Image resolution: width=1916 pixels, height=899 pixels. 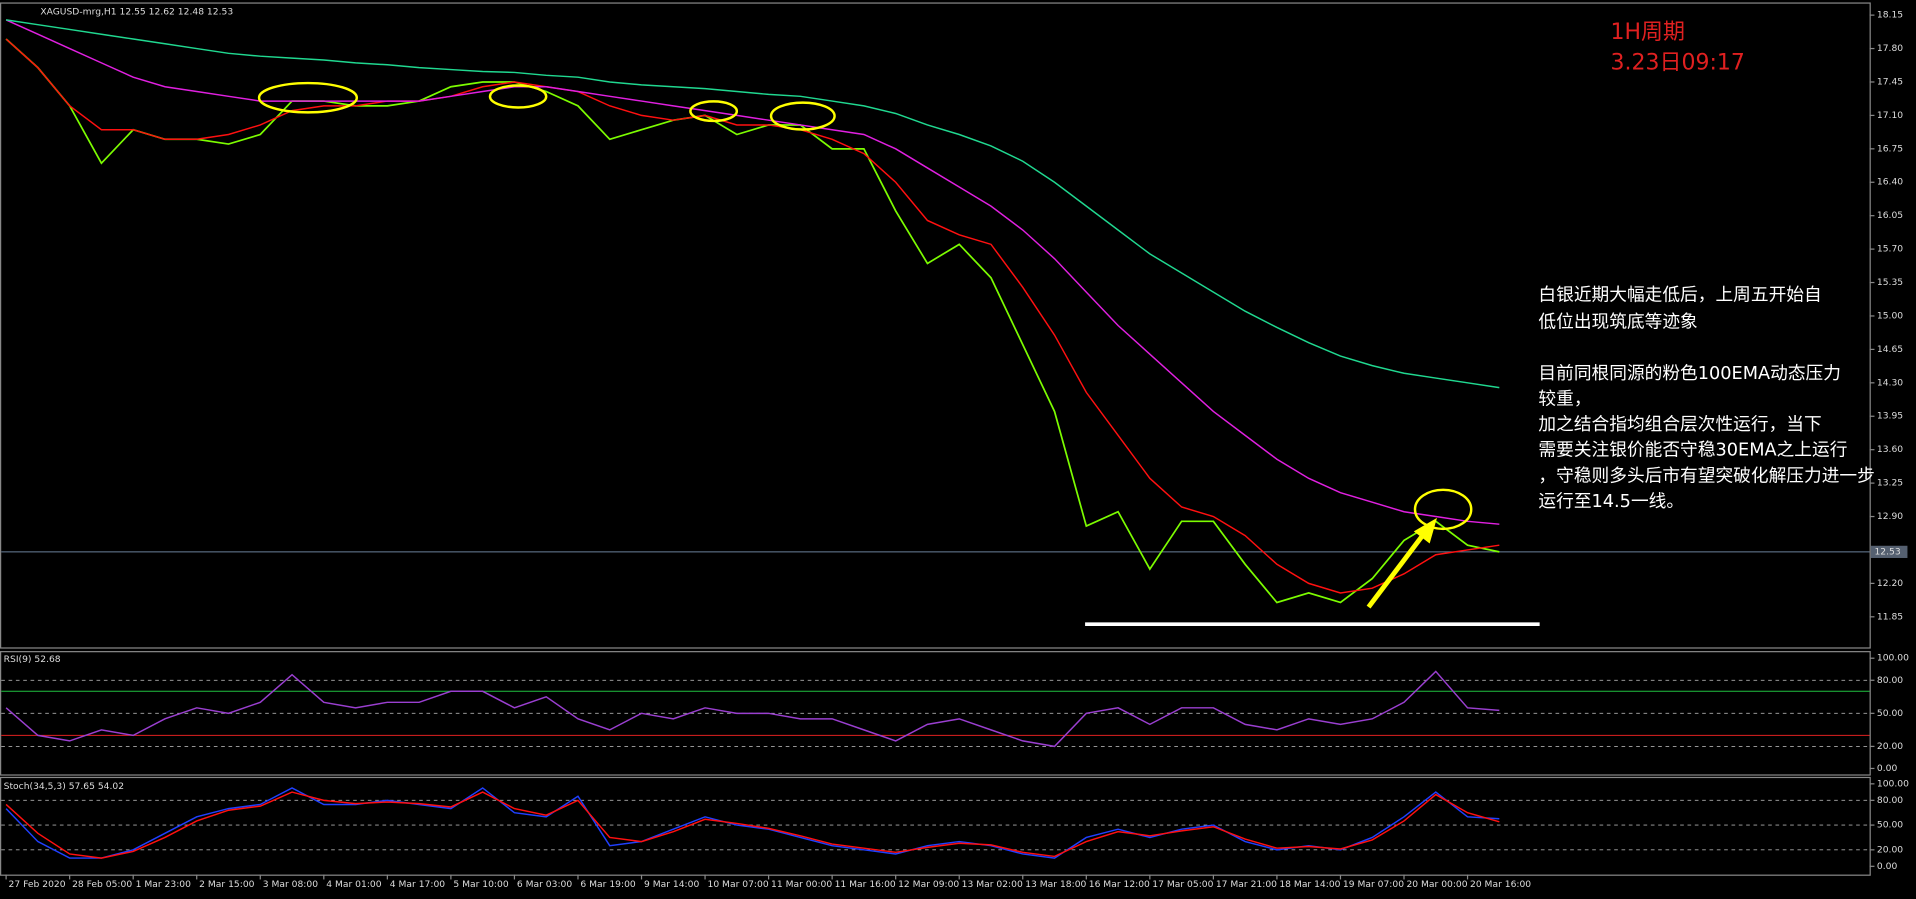 What do you see at coordinates (1436, 884) in the screenshot?
I see `x-tick-label: 20 Mar 00:00` at bounding box center [1436, 884].